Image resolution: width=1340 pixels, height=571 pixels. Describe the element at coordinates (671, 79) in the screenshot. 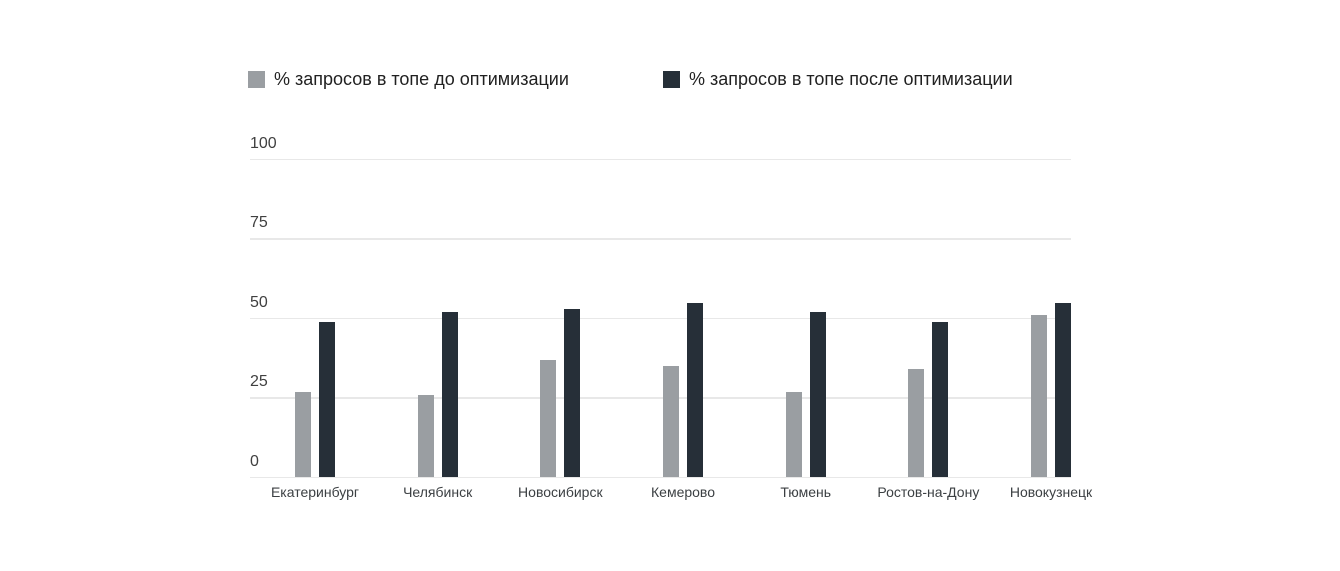

I see `legend-swatch-after-icon` at that location.